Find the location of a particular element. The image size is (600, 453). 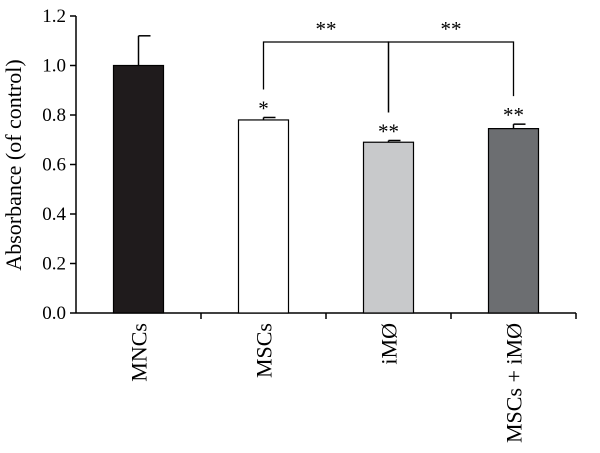

y-axis-title: Absorbance (of control) is located at coordinates (13, 164).